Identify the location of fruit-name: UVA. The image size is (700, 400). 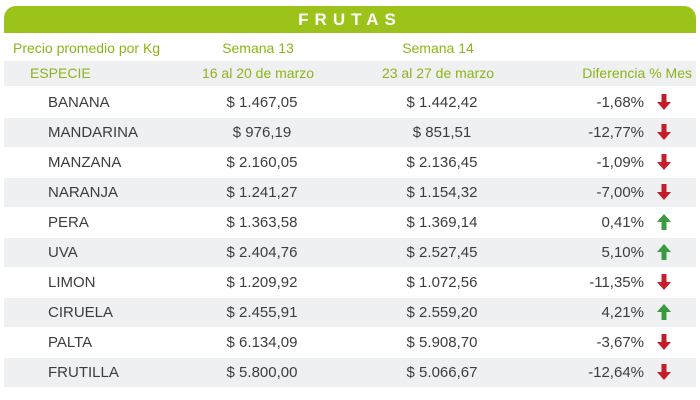
(63, 252).